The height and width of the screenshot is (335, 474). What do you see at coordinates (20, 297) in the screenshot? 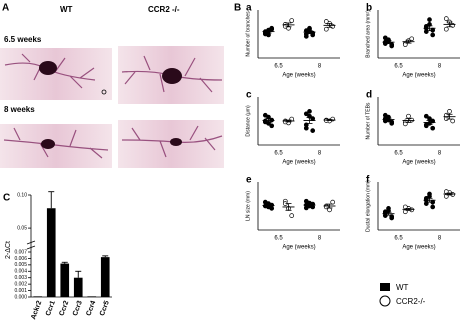
I see `y-tick-label: 0.000` at bounding box center [20, 297].